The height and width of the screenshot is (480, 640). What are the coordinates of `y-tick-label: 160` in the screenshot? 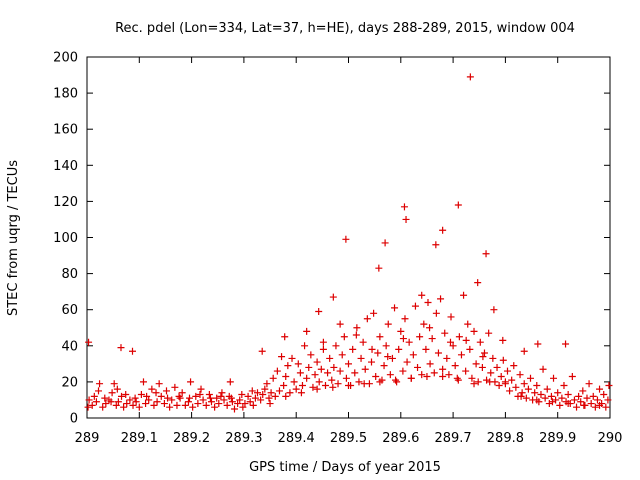 It's located at (65, 130).